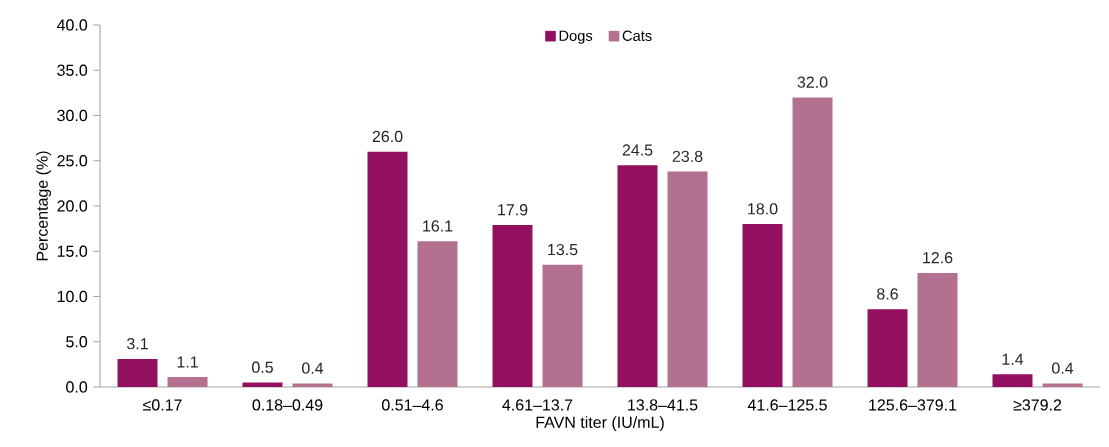 The width and height of the screenshot is (1109, 447). I want to click on data-label: 32.0, so click(812, 82).